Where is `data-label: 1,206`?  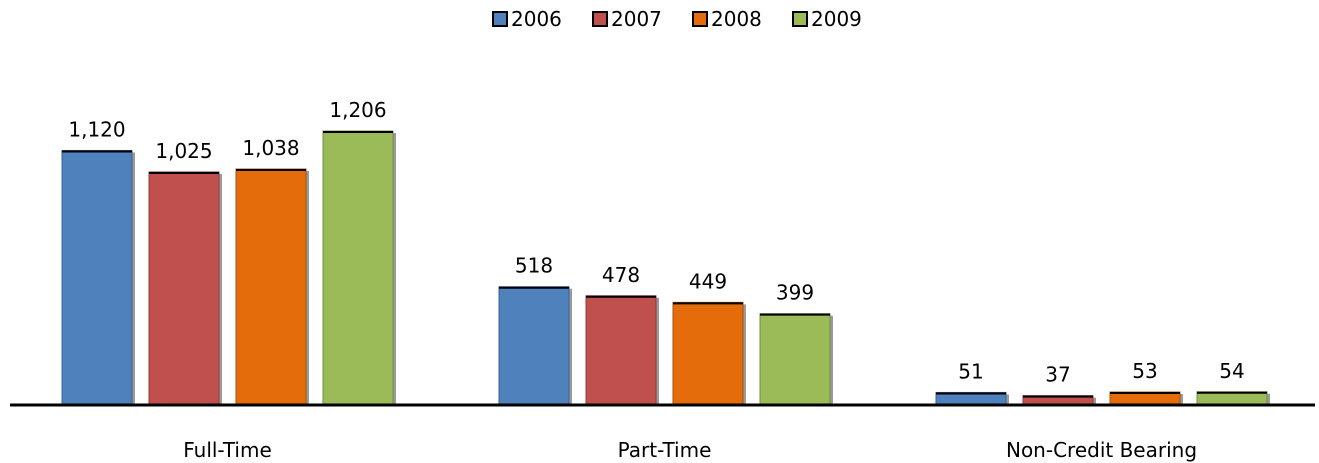
data-label: 1,206 is located at coordinates (357, 110).